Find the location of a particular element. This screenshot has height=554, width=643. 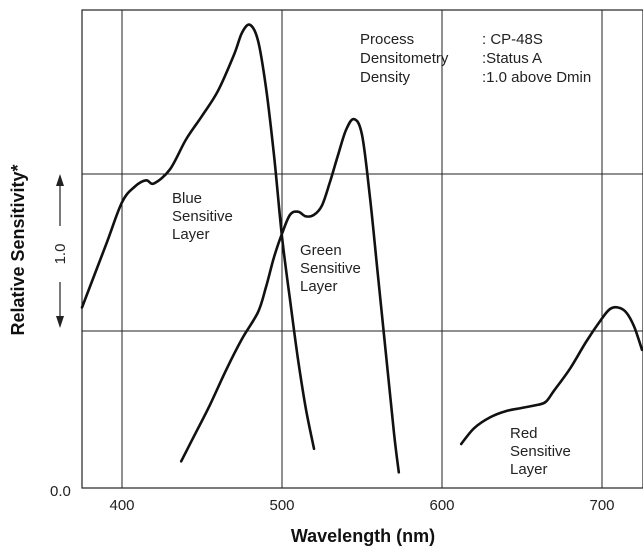

info-densitometry-key: Densitometry is located at coordinates (404, 58).